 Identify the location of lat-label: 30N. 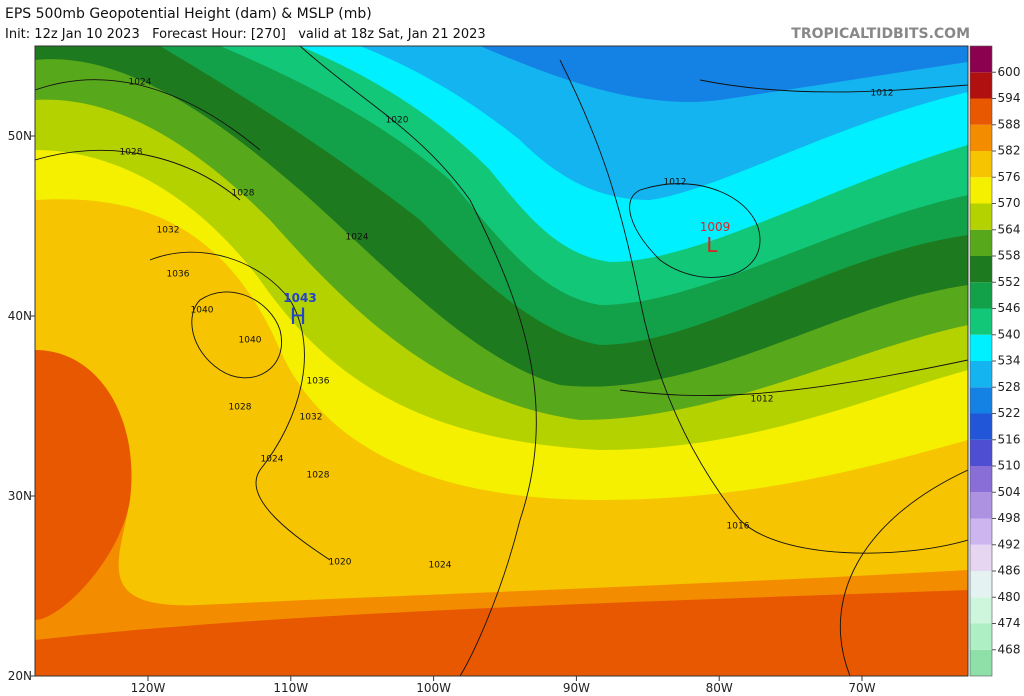
(20, 496).